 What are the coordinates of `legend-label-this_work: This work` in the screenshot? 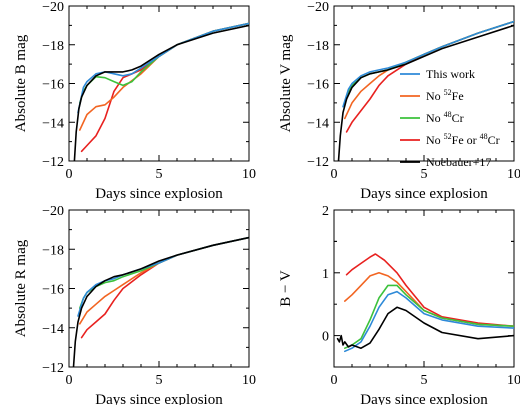 It's located at (450, 74).